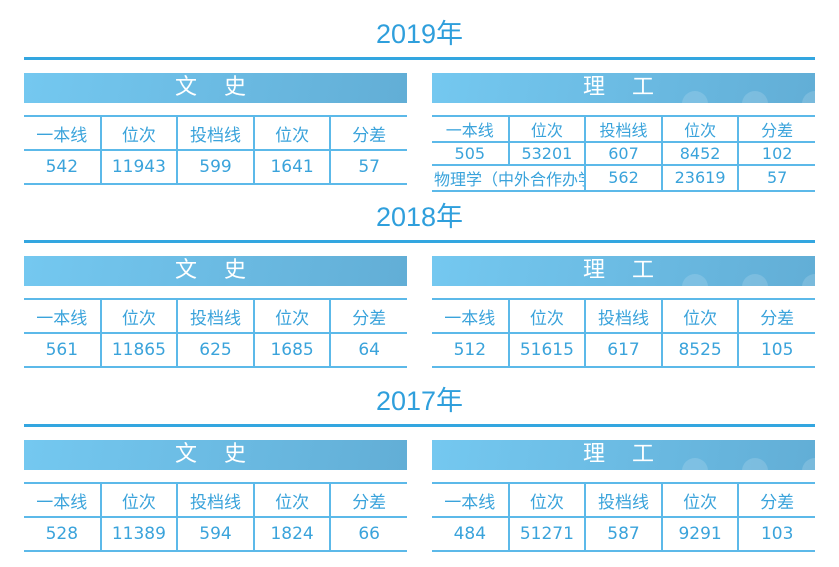  Describe the element at coordinates (470, 350) in the screenshot. I see `table-cell: 512` at that location.